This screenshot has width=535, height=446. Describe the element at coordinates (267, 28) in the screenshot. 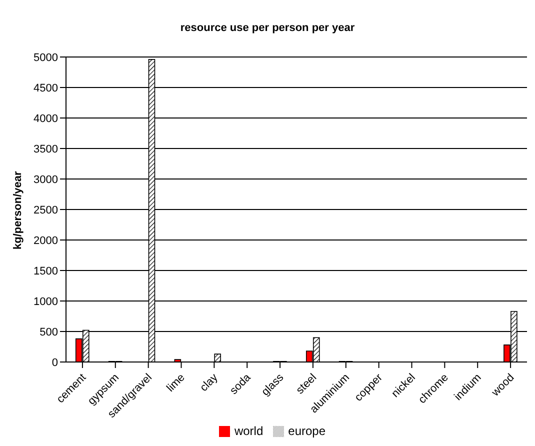

I see `chart-title: resource use per person per year` at that location.